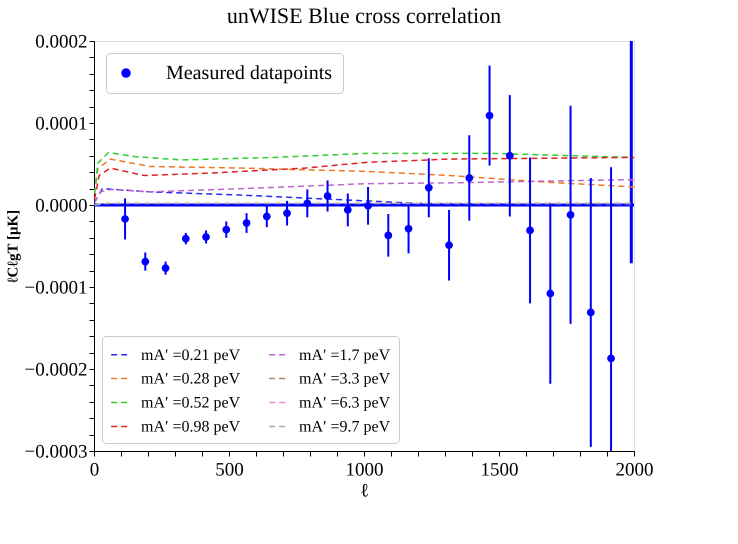 Image resolution: width=738 pixels, height=544 pixels. I want to click on x-tick-label: 0, so click(95, 470).